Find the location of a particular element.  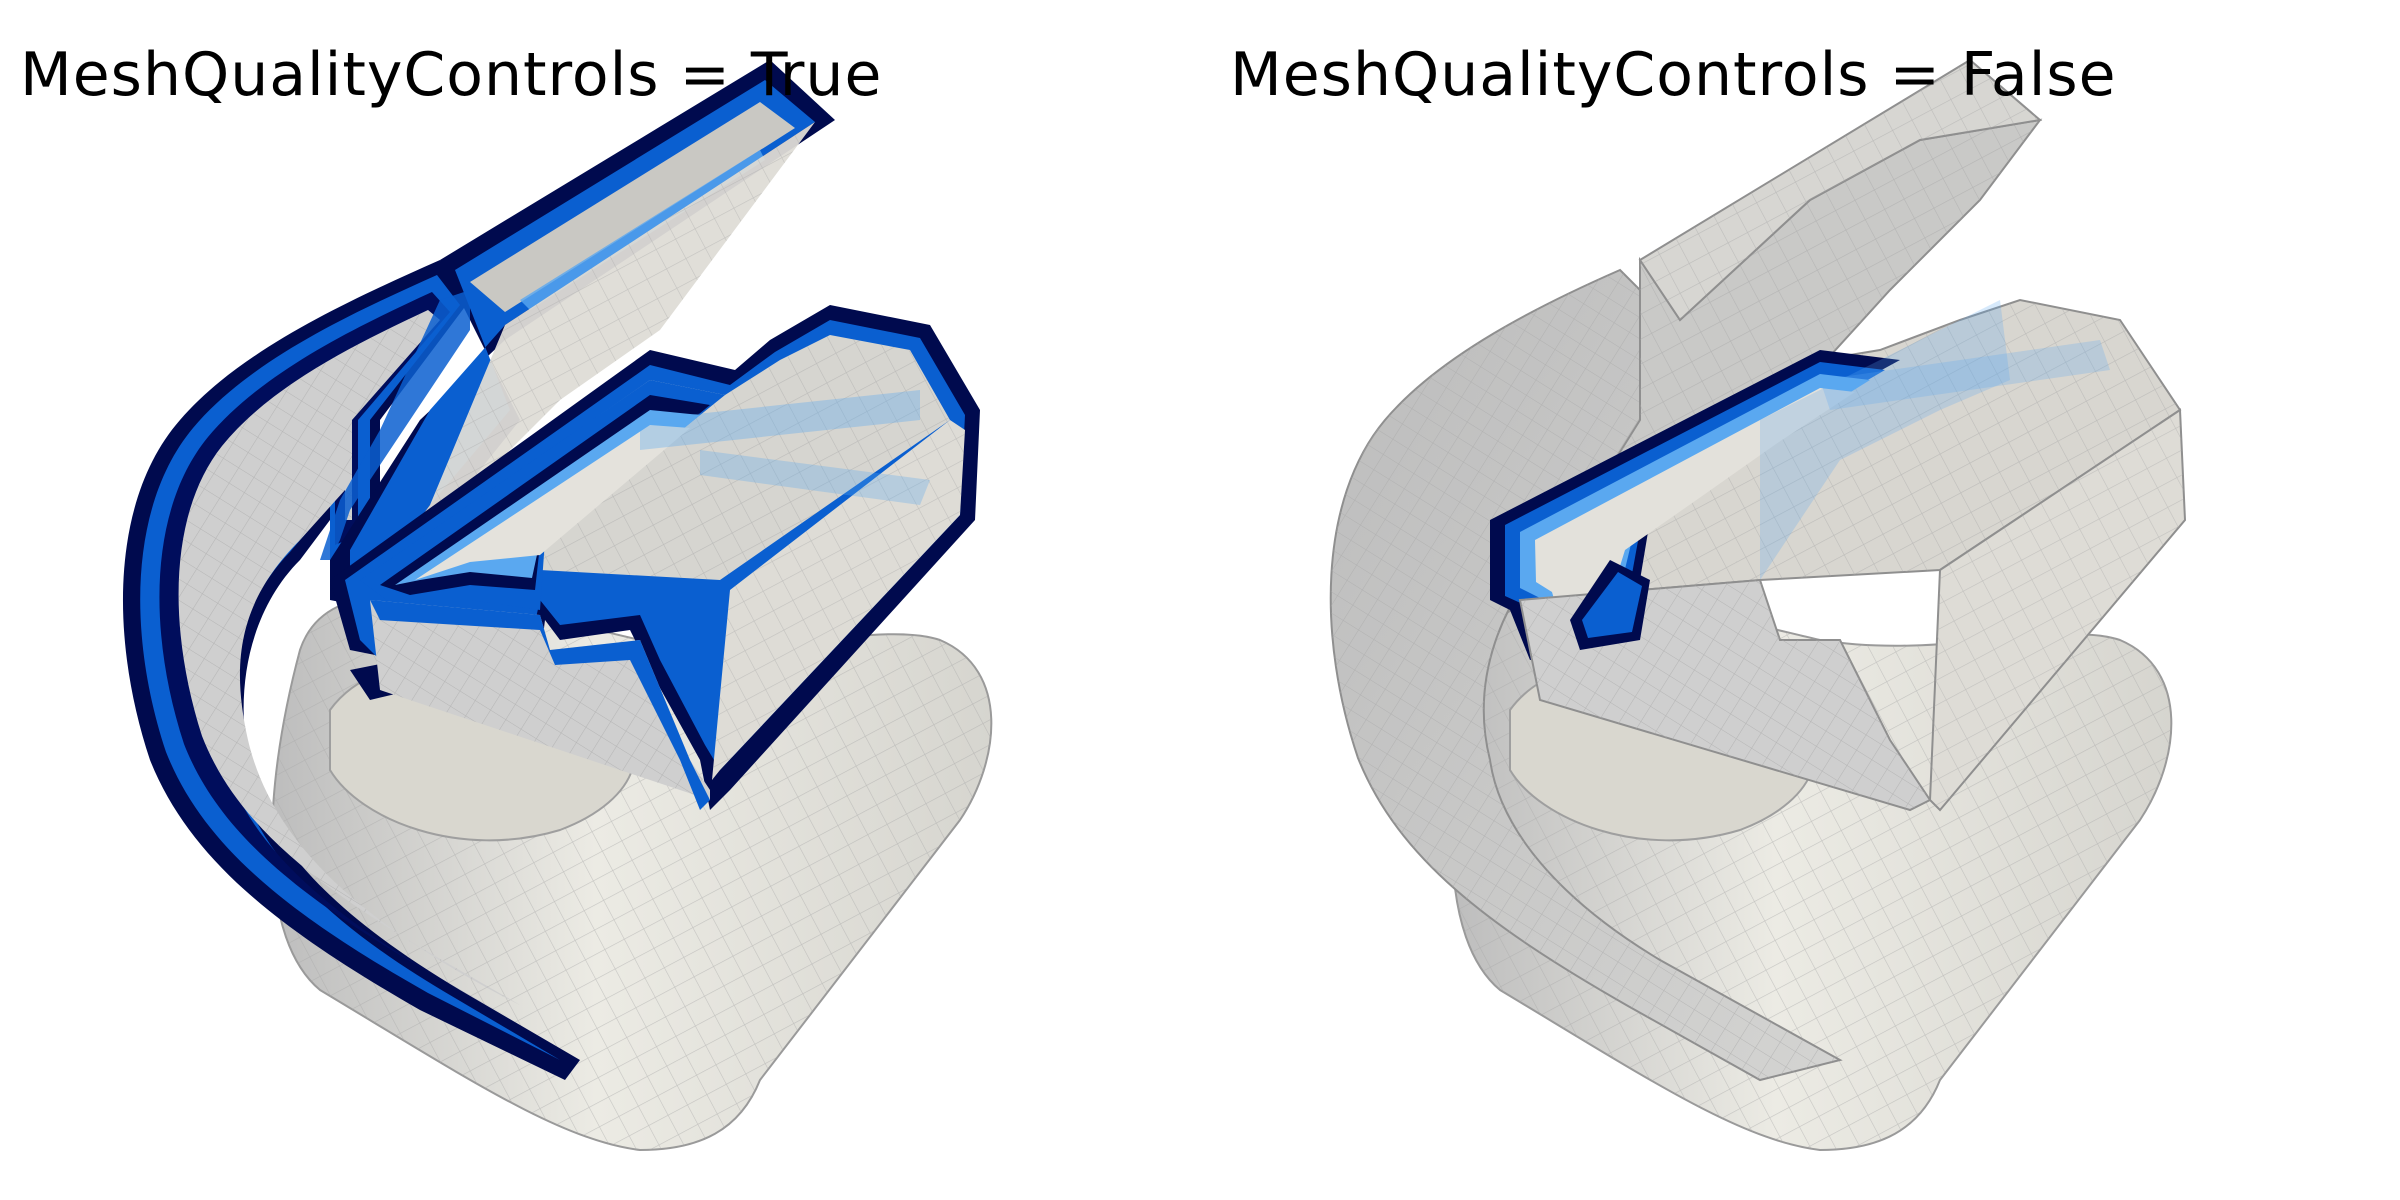

panel-title-quality-off: MeshQualityControls = False is located at coordinates (1673, 75).